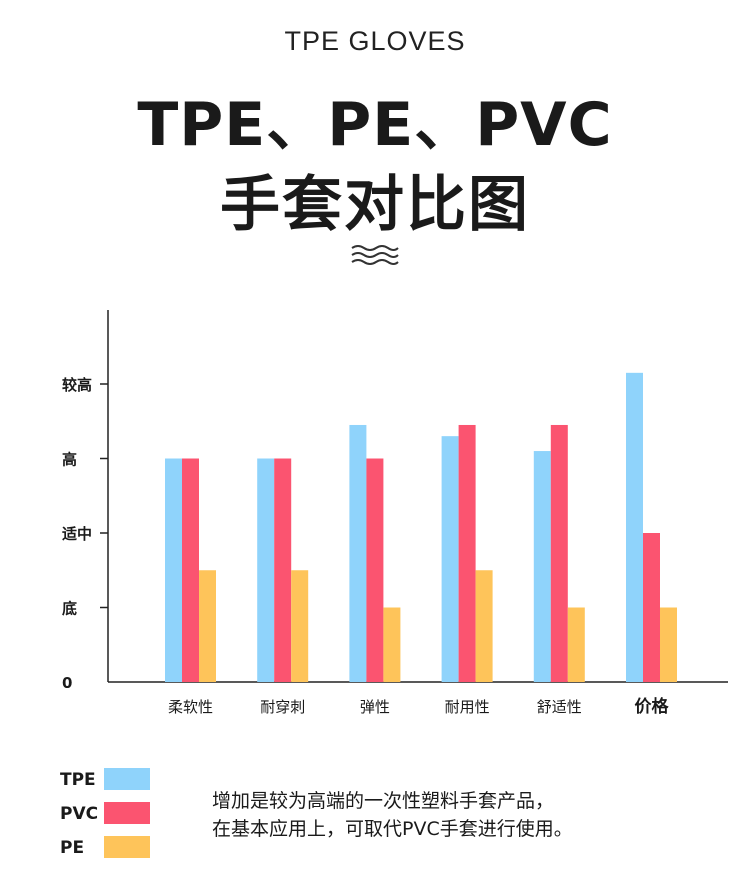  Describe the element at coordinates (72, 848) in the screenshot. I see `legend-label: PE` at that location.